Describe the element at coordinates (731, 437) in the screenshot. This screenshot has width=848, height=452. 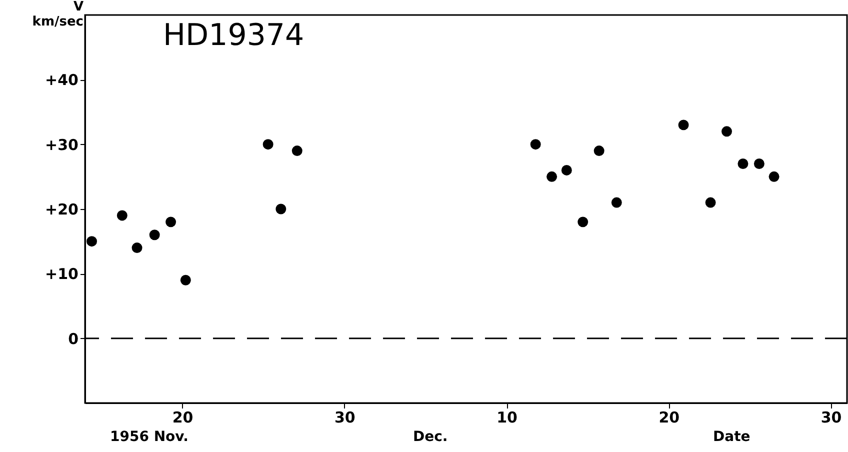
I see `text: Date` at that location.